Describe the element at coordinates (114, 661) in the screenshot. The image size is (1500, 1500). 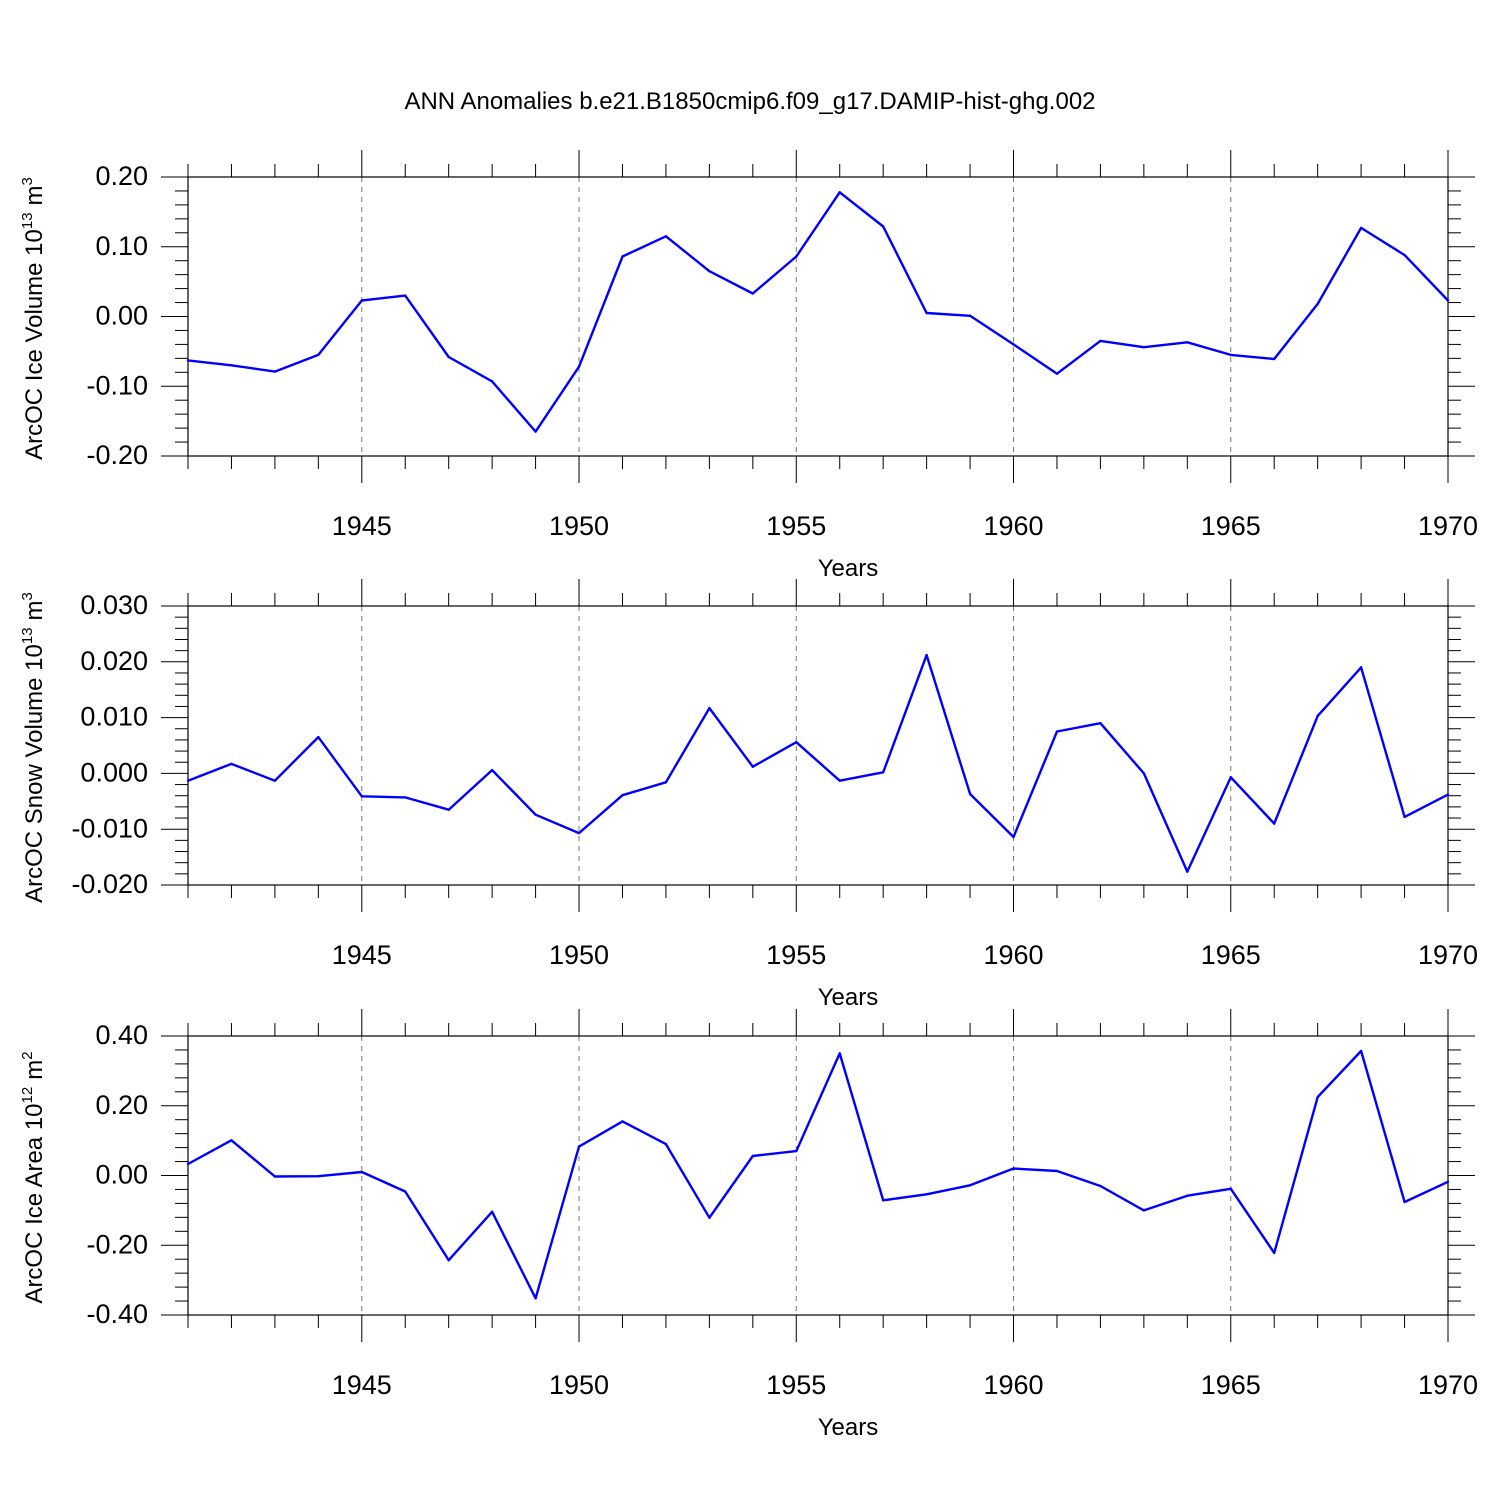
I see `y-tick-label: 0.020` at that location.